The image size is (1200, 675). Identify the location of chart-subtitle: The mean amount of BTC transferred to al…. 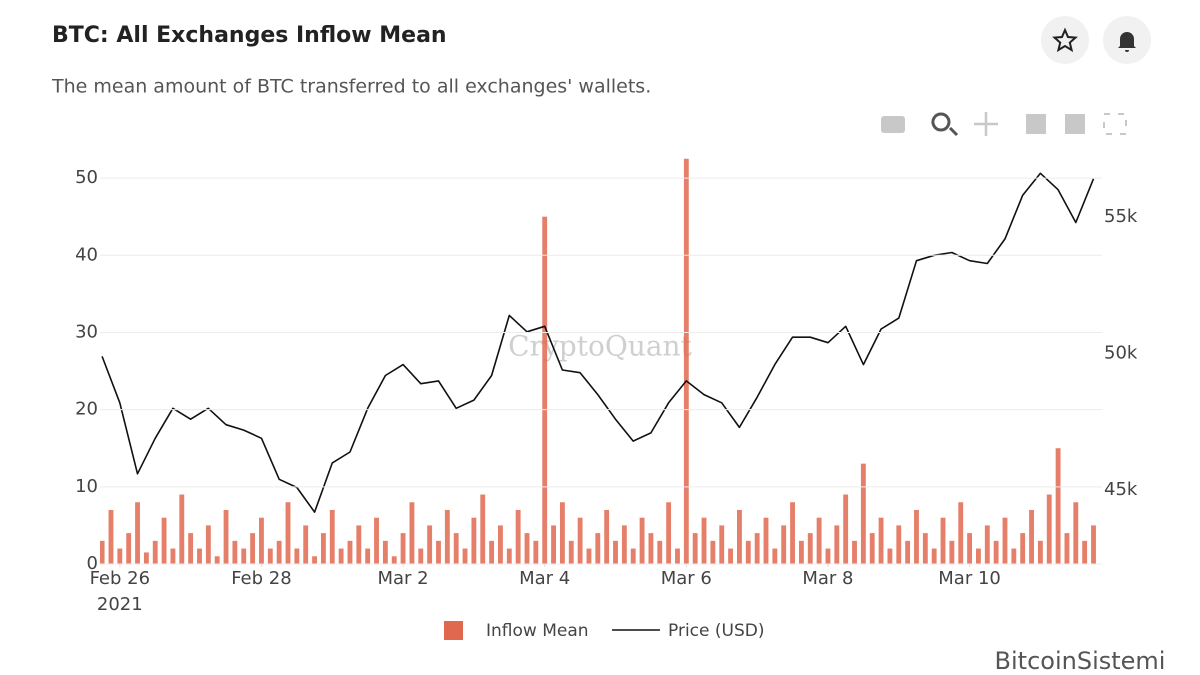
(351, 87).